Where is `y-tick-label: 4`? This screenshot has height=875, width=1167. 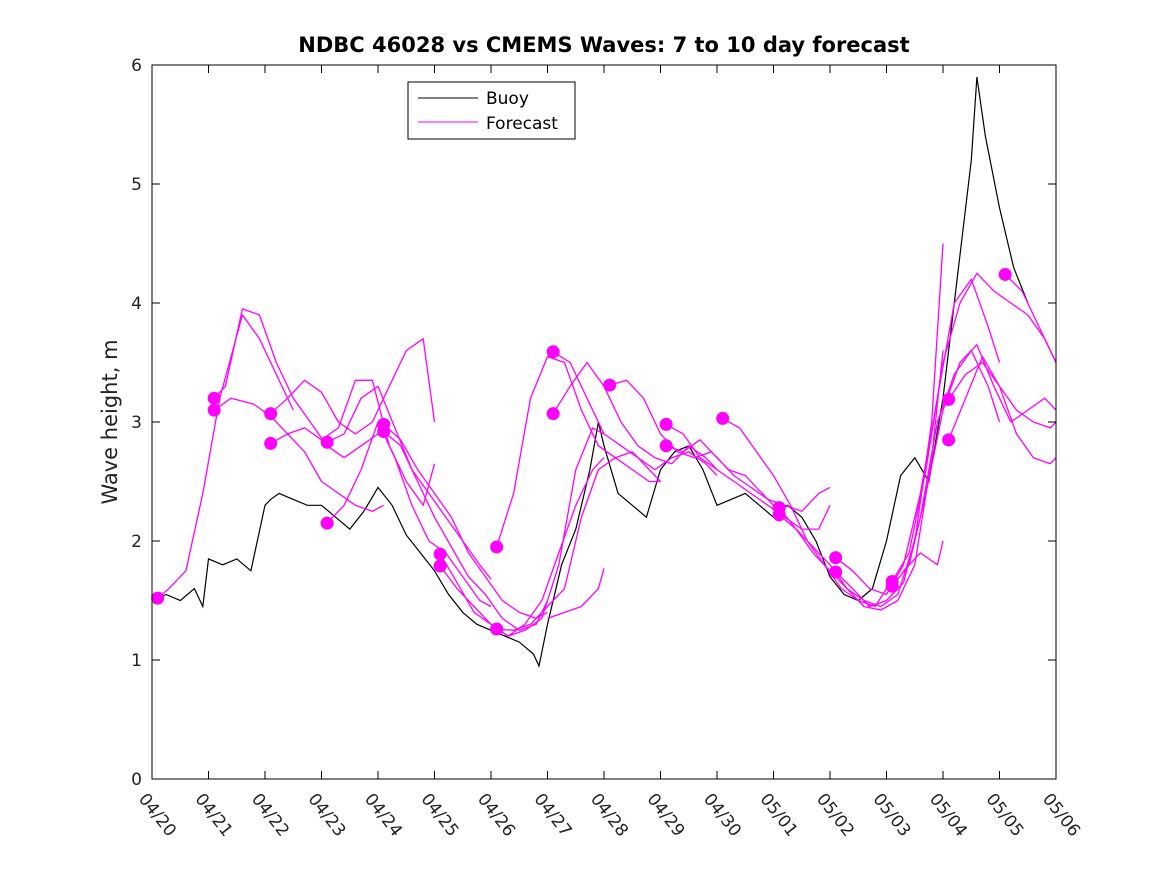 y-tick-label: 4 is located at coordinates (136, 304).